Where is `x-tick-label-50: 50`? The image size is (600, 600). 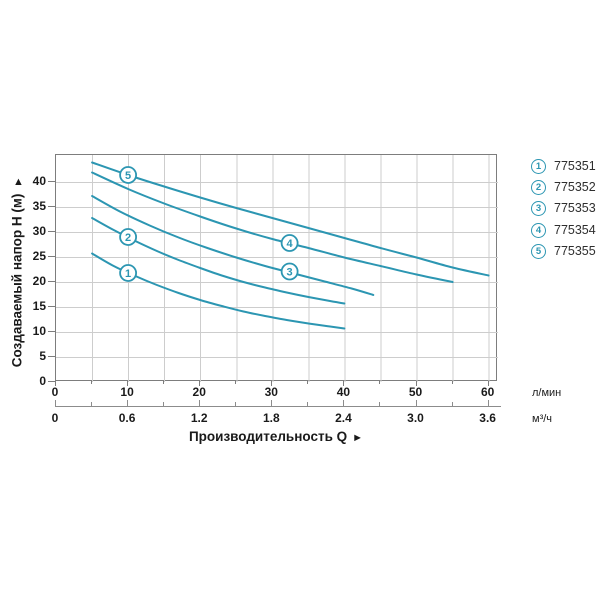 x-tick-label-50: 50 is located at coordinates (415, 392).